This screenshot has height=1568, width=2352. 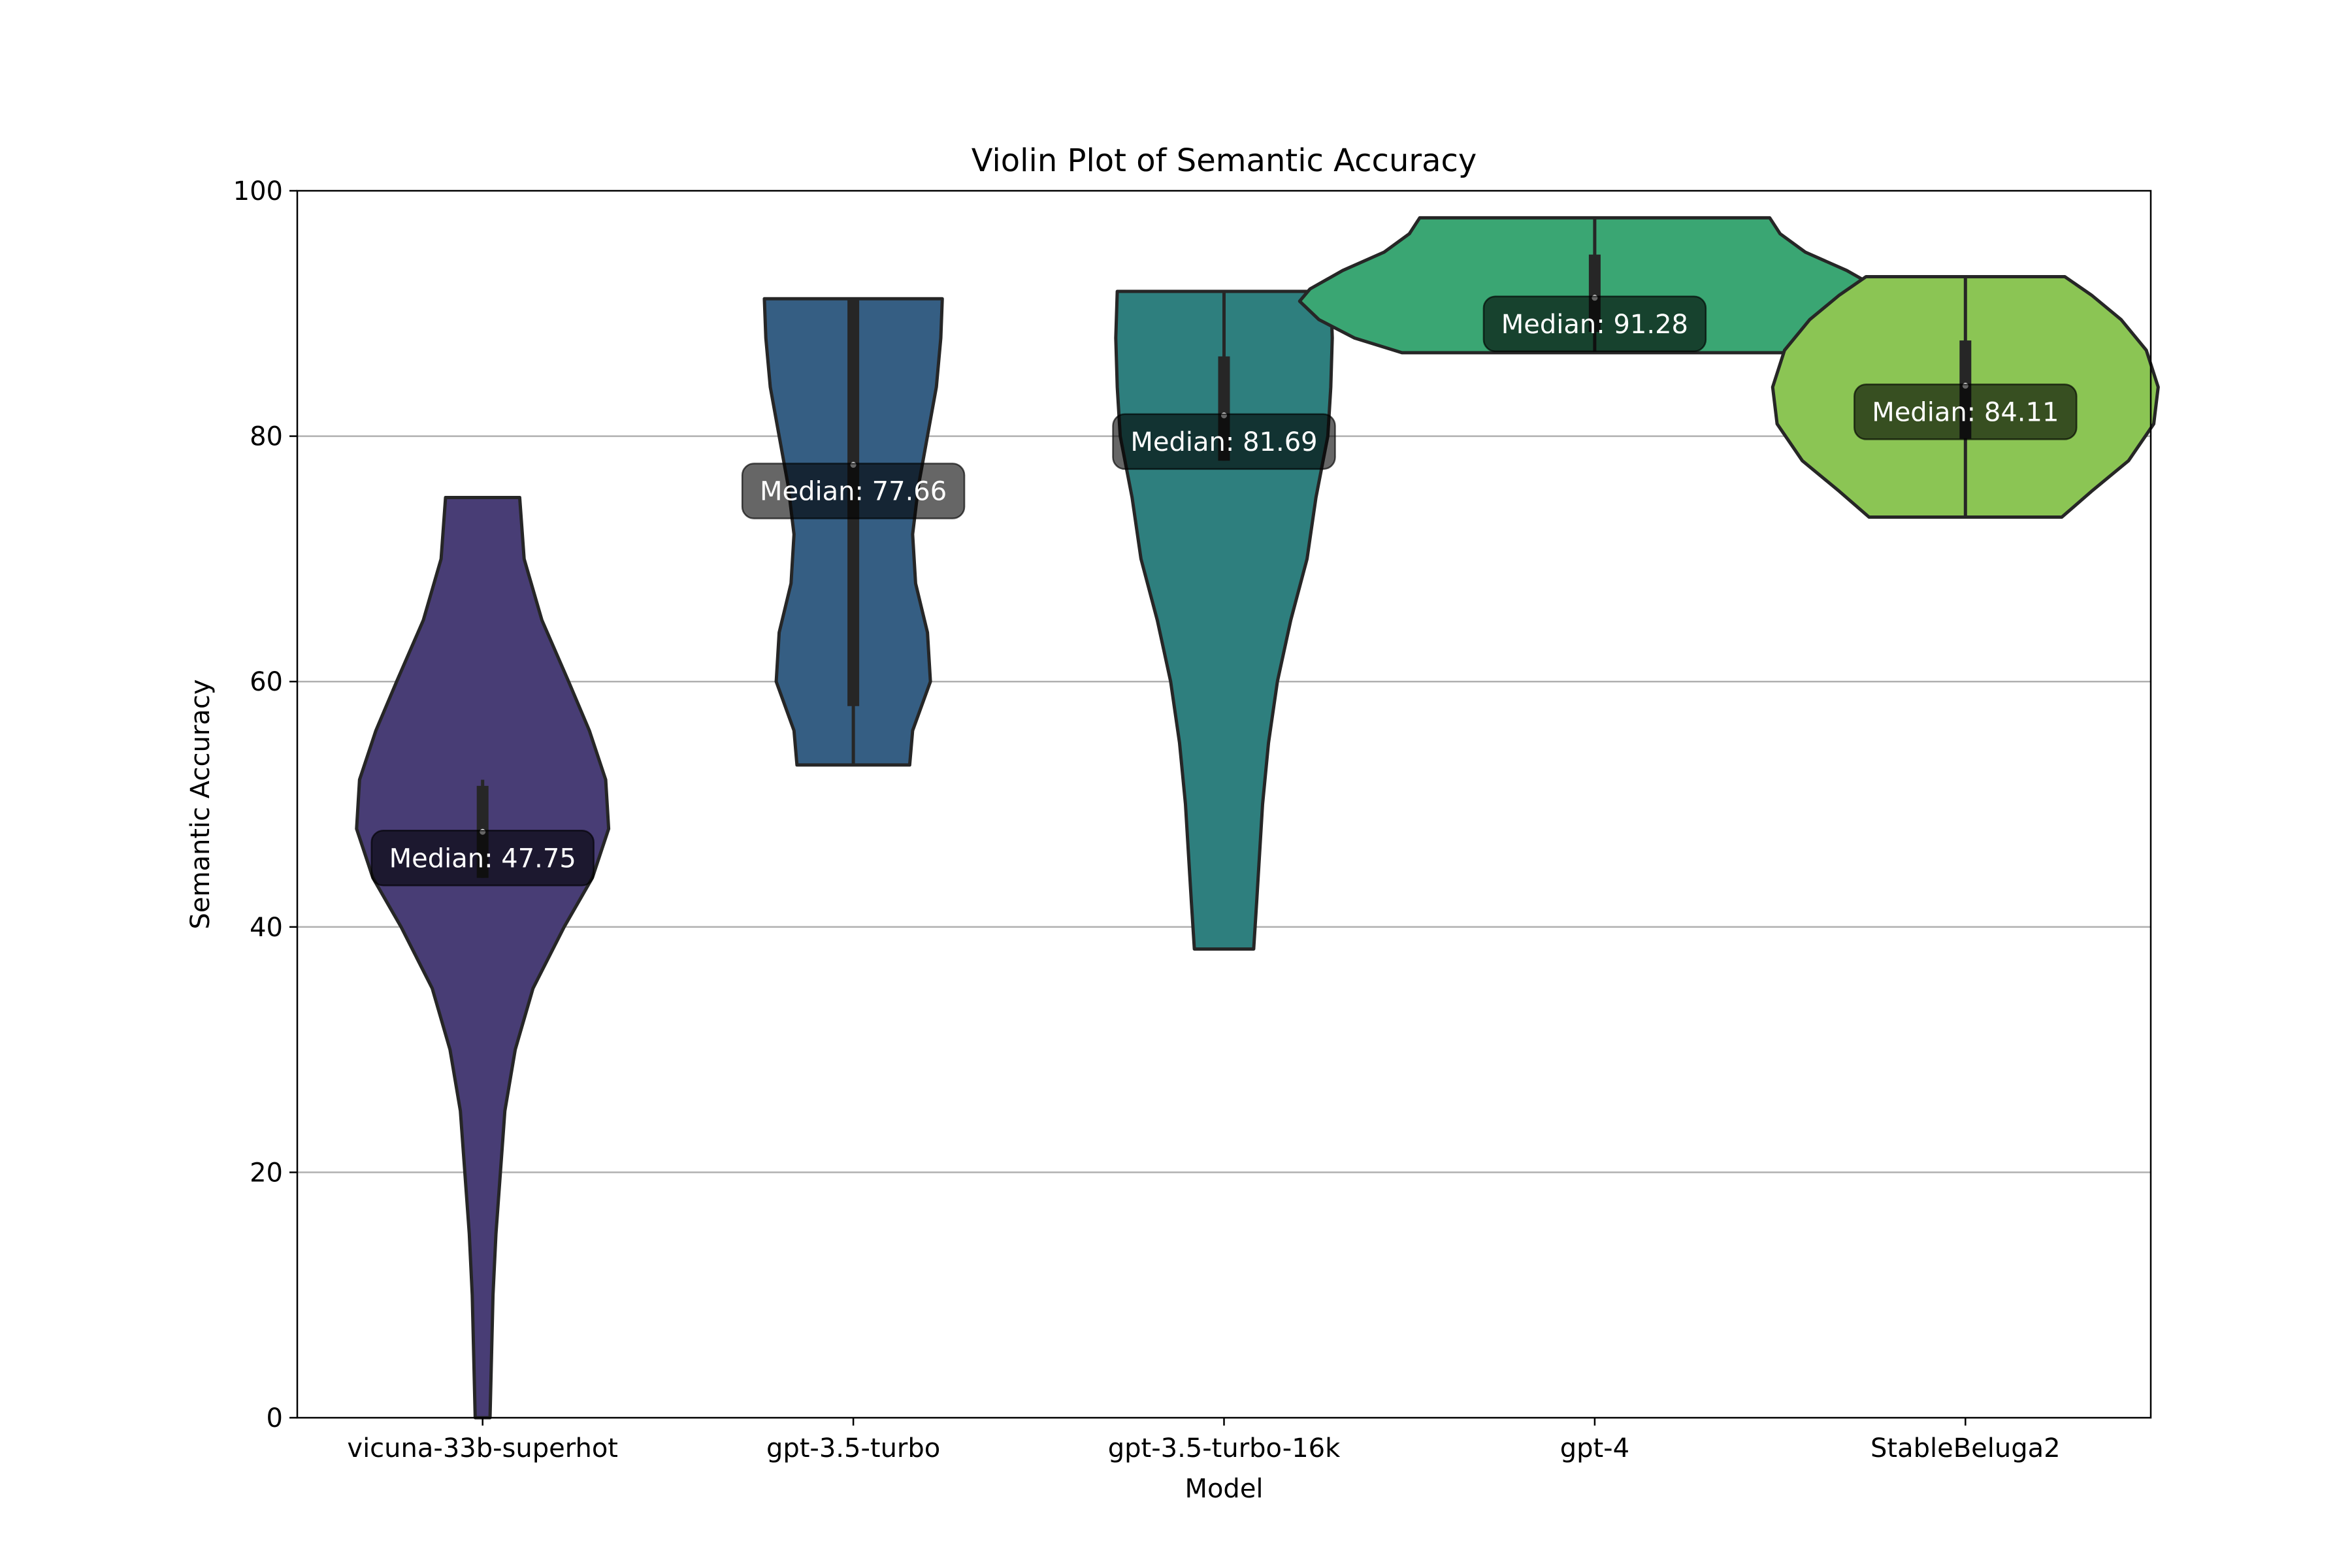 I want to click on median-label-value: 77.66, so click(x=909, y=492).